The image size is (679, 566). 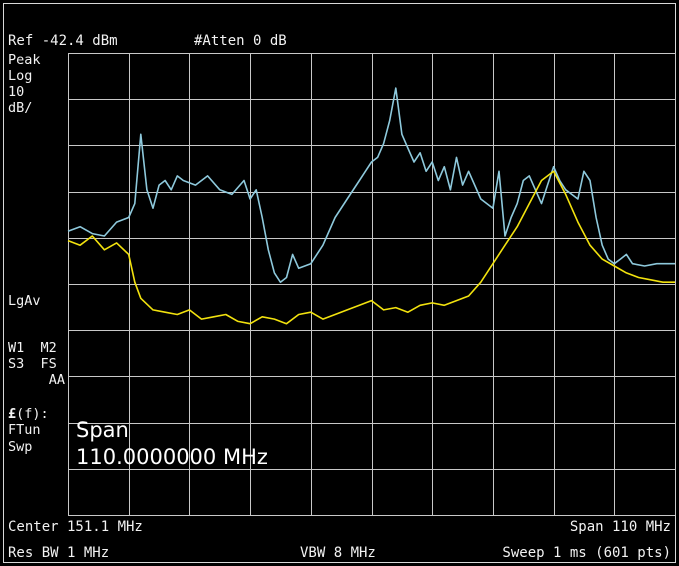 What do you see at coordinates (338, 553) in the screenshot?
I see `vbw-label: VBW 8 MHz` at bounding box center [338, 553].